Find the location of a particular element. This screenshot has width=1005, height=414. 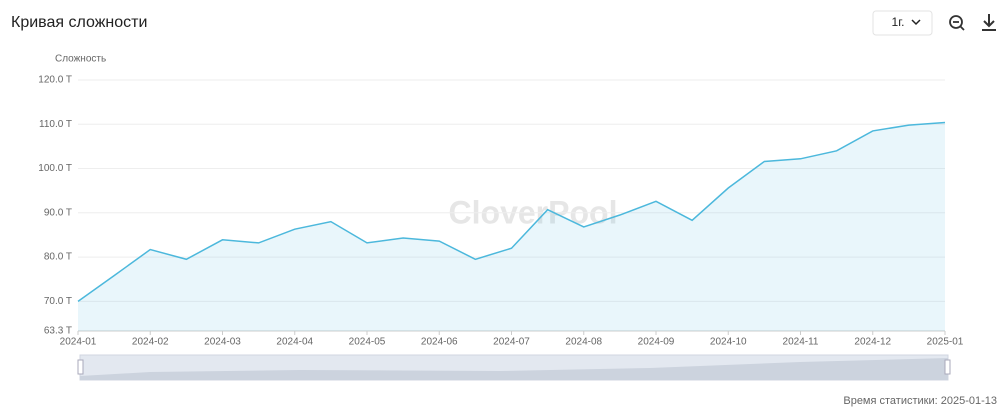

zoom-out-icon is located at coordinates (957, 23).